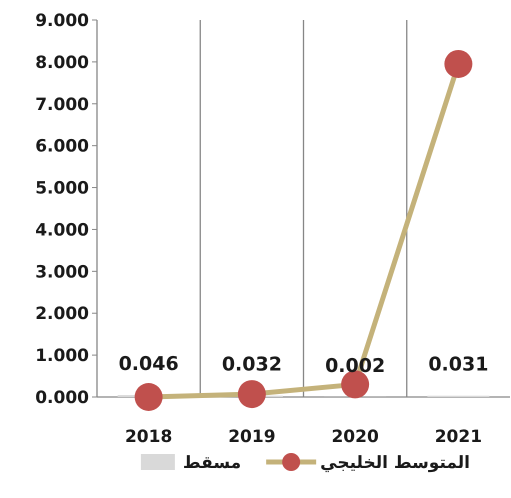 Image resolution: width=511 pixels, height=498 pixels. Describe the element at coordinates (148, 364) in the screenshot. I see `data-label: 0.046` at that location.